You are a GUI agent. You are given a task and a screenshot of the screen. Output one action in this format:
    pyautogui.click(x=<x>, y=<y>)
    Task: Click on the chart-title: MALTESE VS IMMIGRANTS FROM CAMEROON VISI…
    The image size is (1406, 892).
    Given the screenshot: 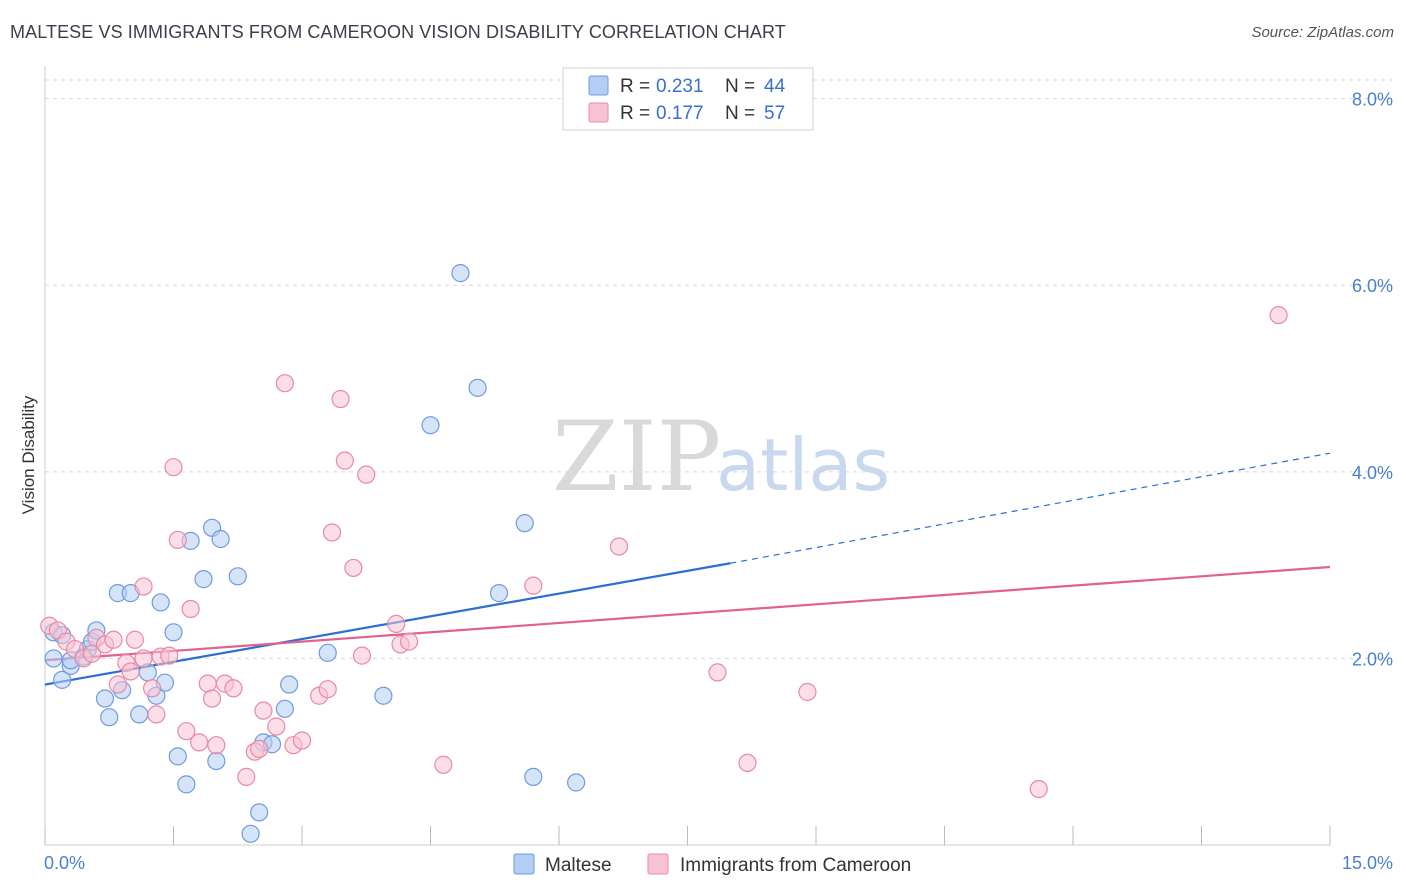 What is the action you would take?
    pyautogui.click(x=398, y=32)
    